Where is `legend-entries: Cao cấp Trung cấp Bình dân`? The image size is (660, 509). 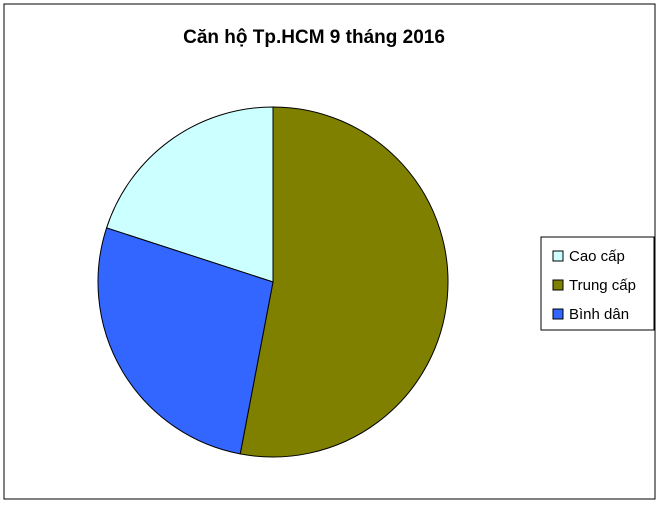
legend-entries: Cao cấp Trung cấp Bình dân is located at coordinates (594, 285).